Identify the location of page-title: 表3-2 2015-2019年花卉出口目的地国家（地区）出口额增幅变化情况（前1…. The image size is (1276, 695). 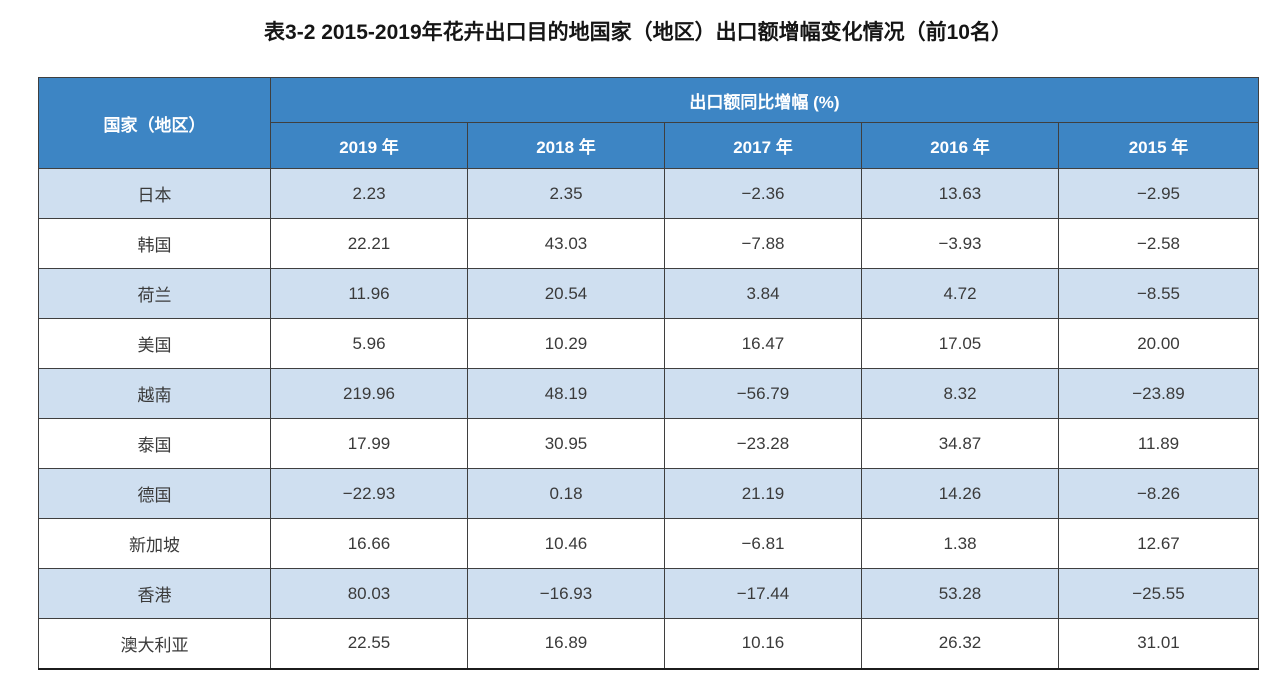
(638, 32).